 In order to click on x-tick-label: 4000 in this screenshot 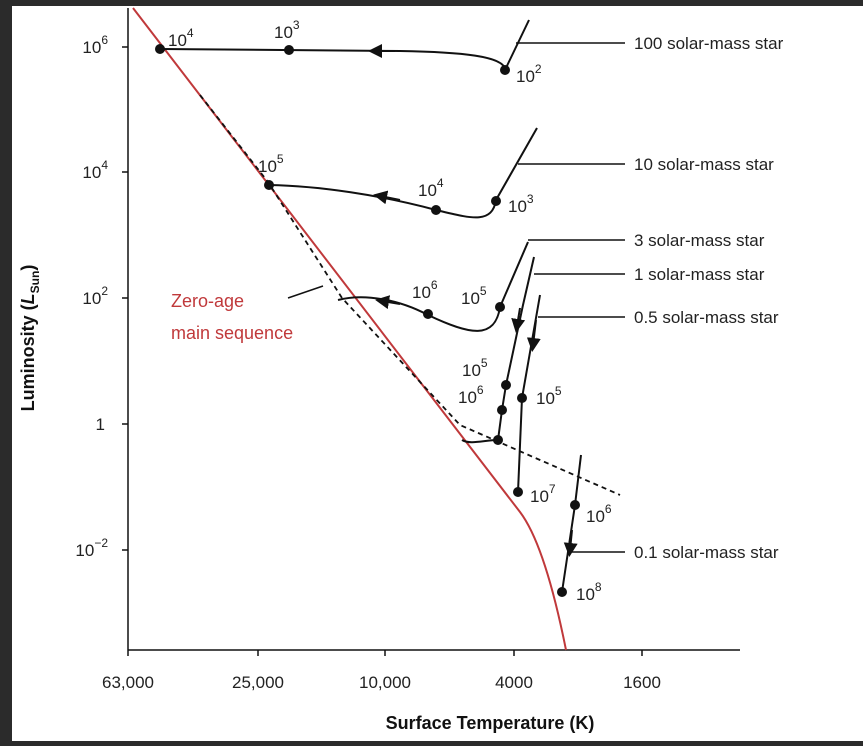, I will do `click(514, 682)`.